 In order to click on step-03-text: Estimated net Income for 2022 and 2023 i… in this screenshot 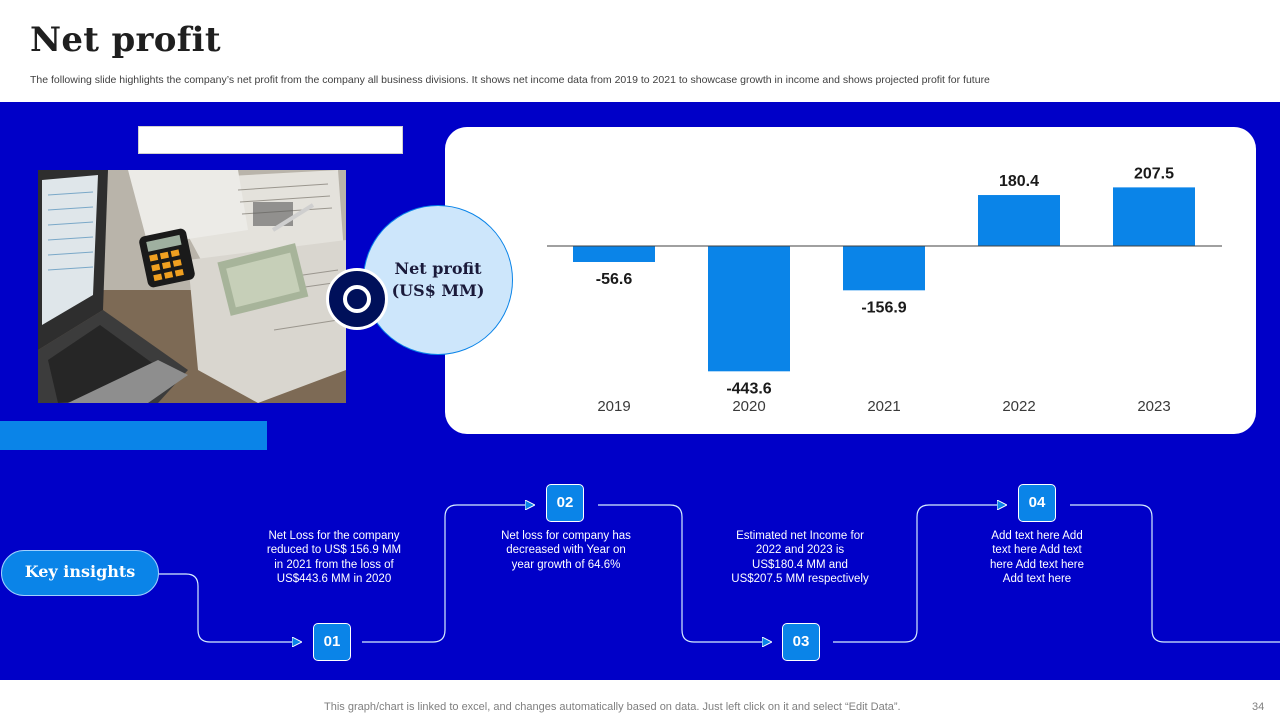, I will do `click(800, 558)`.